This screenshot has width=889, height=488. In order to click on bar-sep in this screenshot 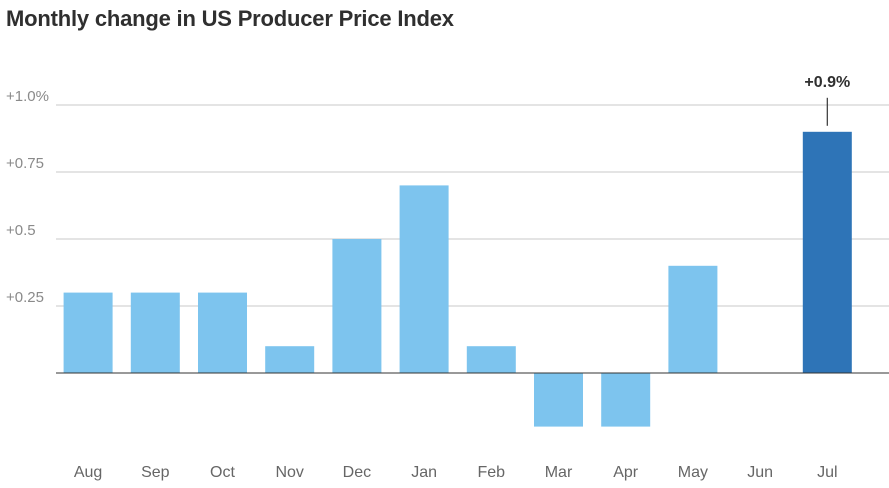, I will do `click(155, 332)`.